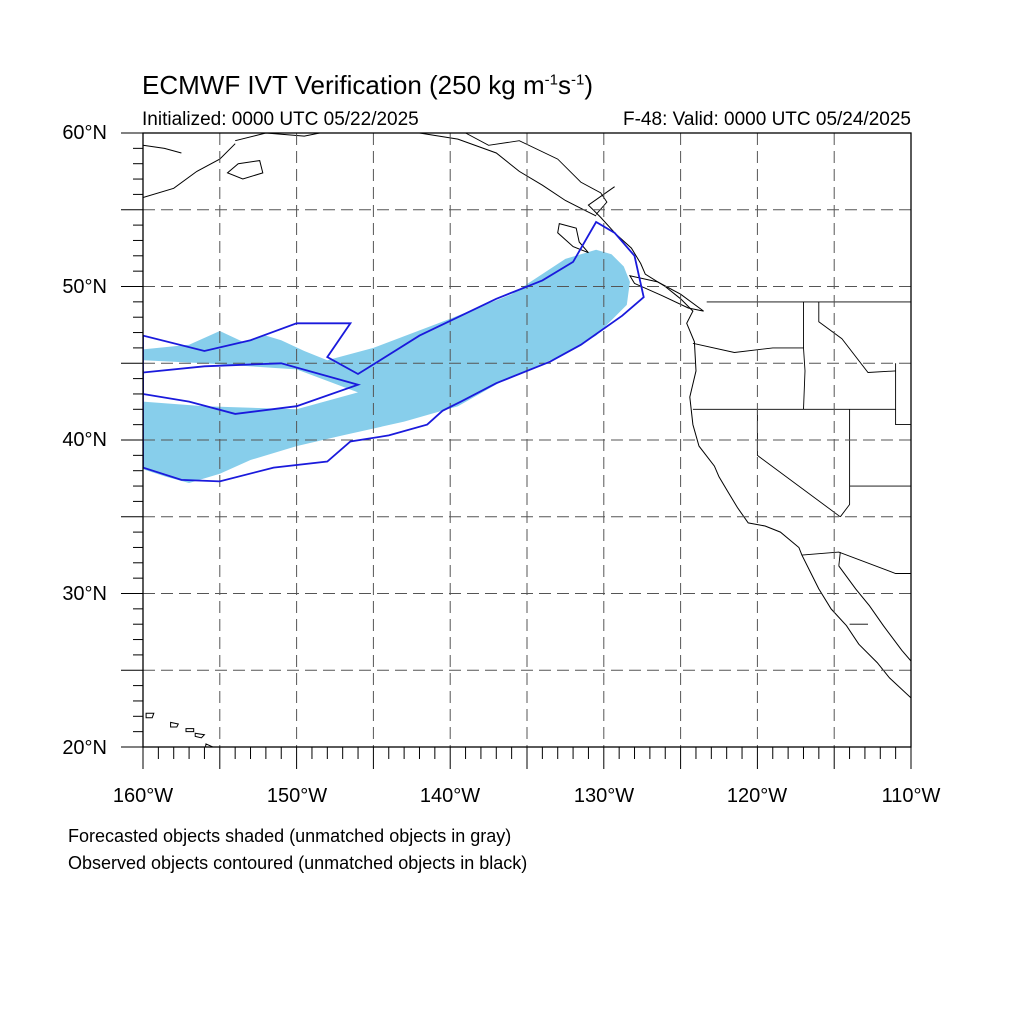  I want to click on lat-label-60: 60°N, so click(84, 133).